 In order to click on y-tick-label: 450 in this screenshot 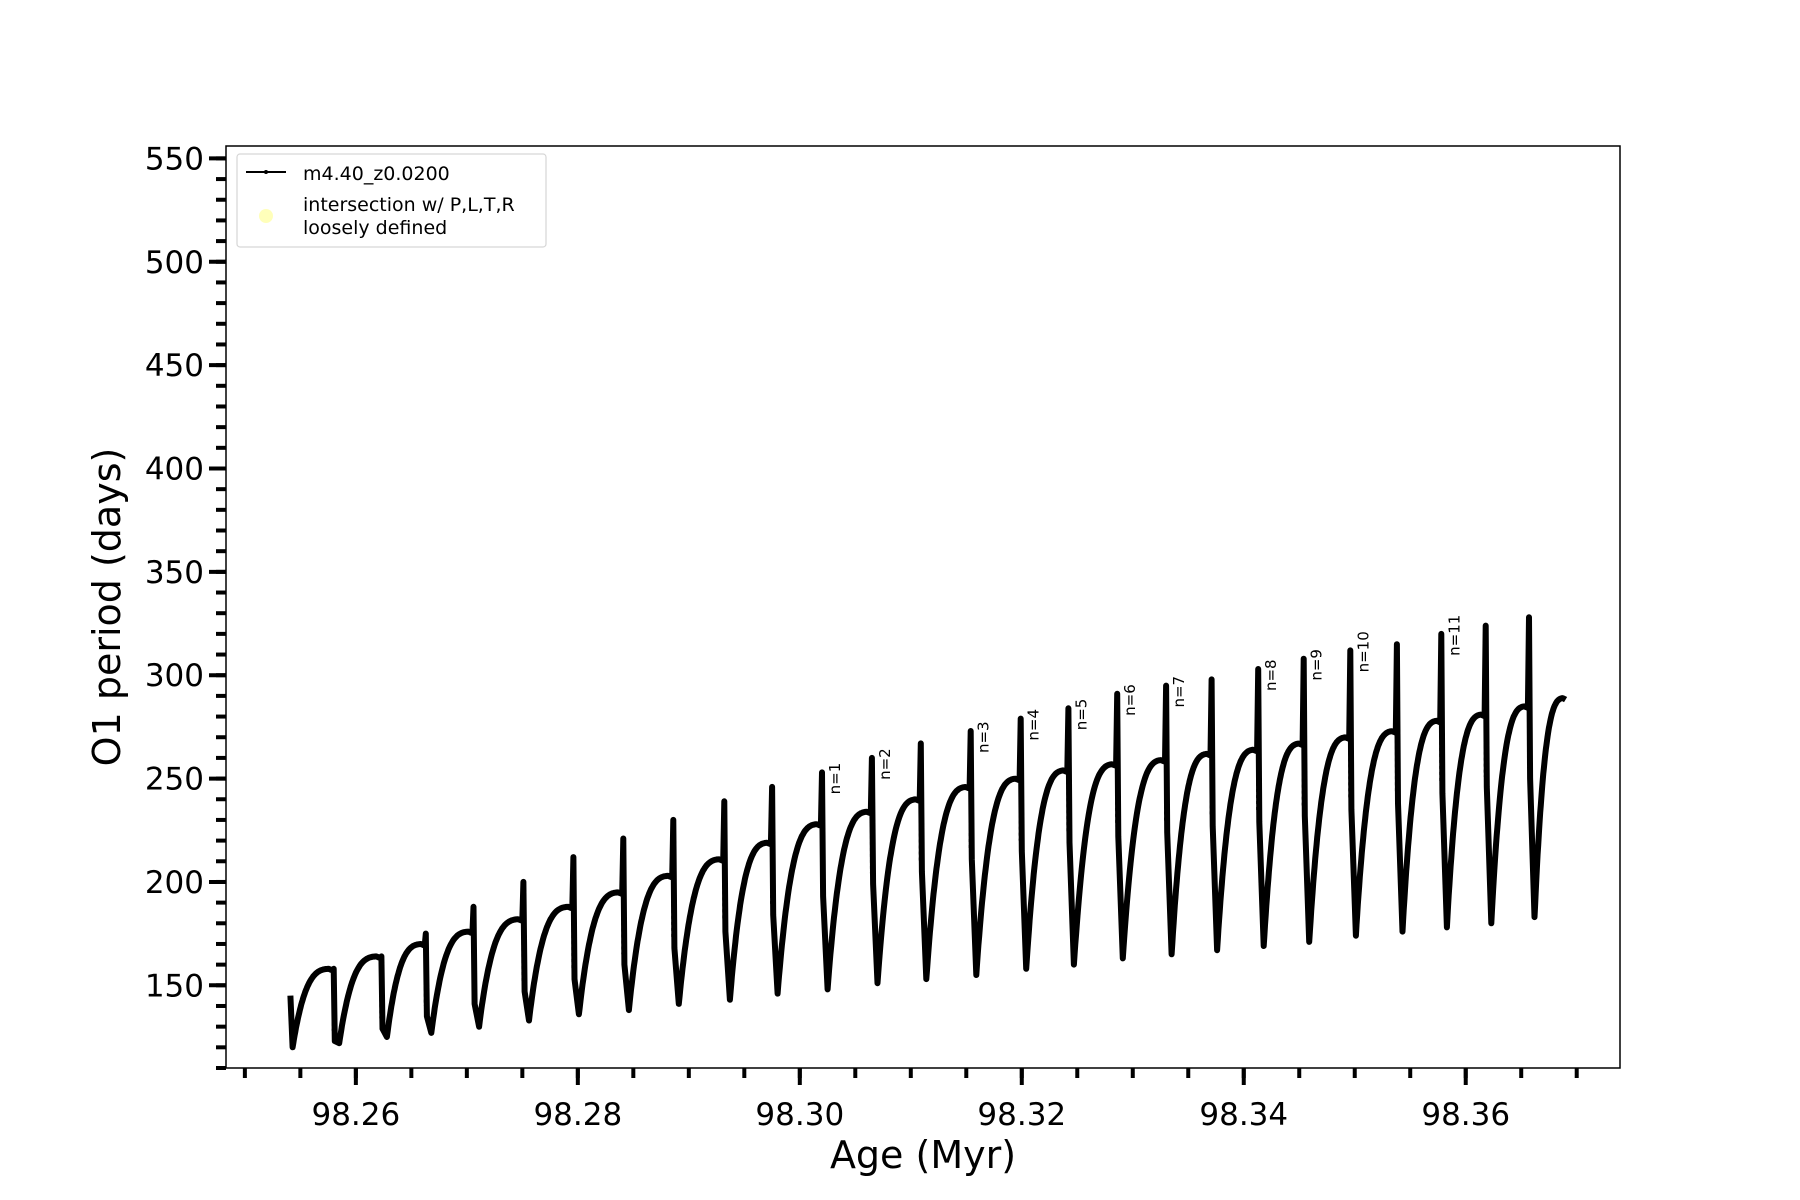, I will do `click(174, 366)`.